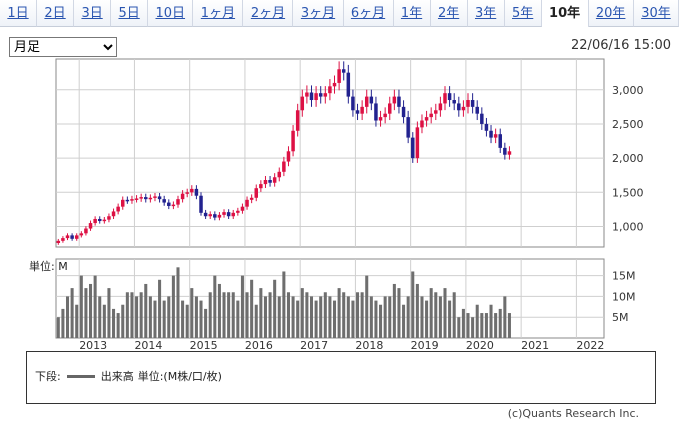  Describe the element at coordinates (523, 13) in the screenshot. I see `tab-12: 5年` at that location.